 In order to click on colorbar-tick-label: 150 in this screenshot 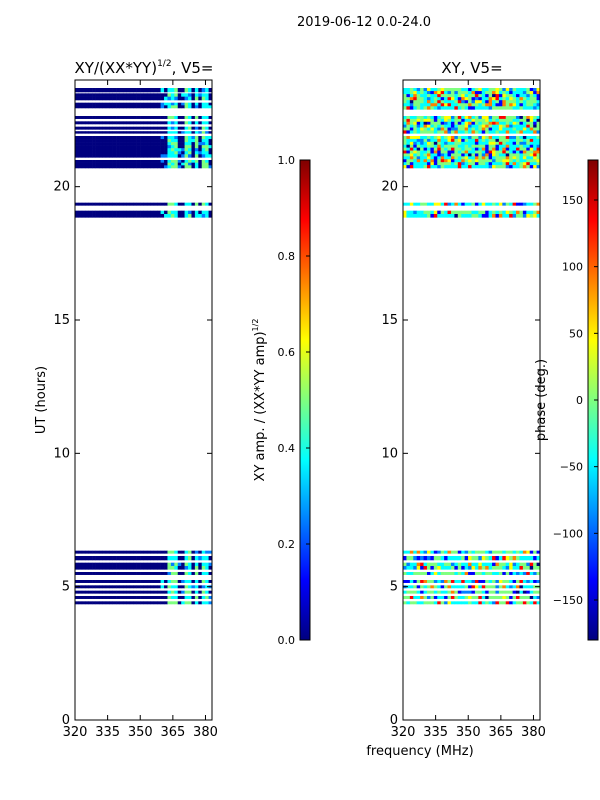, I will do `click(572, 200)`.